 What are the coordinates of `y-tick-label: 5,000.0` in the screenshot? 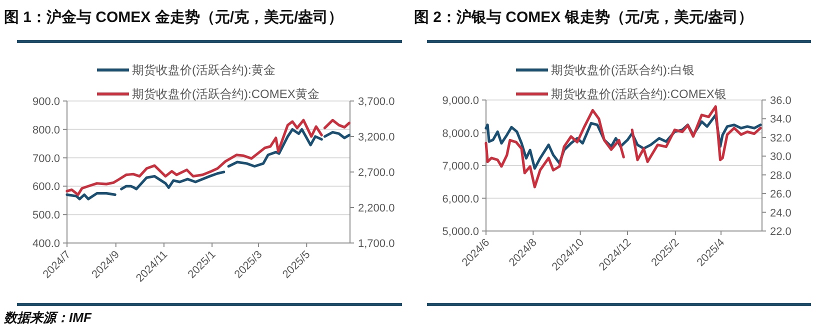 It's located at (460, 232).